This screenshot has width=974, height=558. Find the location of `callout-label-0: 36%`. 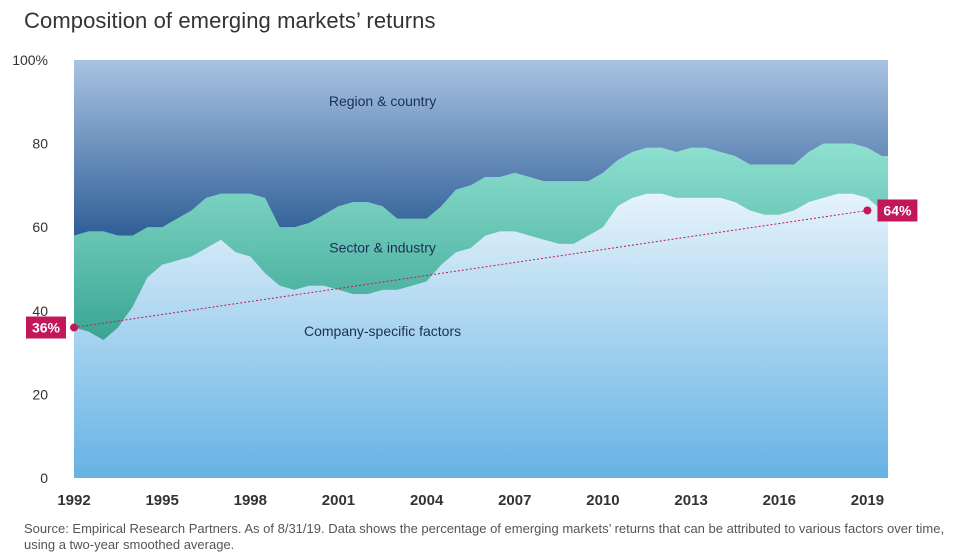

callout-label-0: 36% is located at coordinates (46, 328).